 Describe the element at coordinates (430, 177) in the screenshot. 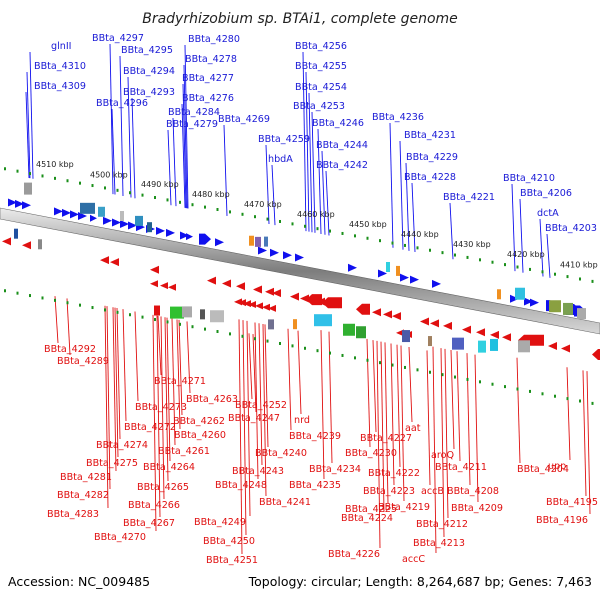

I see `gene-label: BBta_4228` at that location.